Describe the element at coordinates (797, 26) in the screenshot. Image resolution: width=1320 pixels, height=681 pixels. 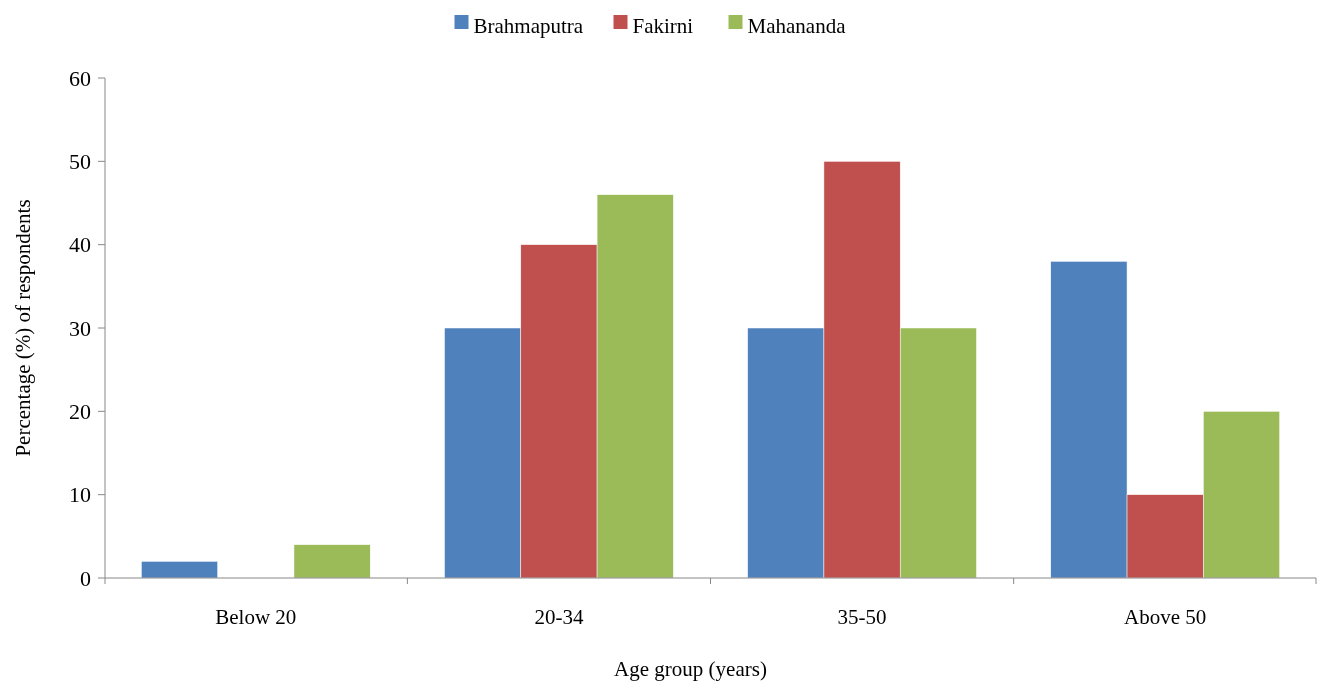
I see `legend-label: Mahananda` at that location.